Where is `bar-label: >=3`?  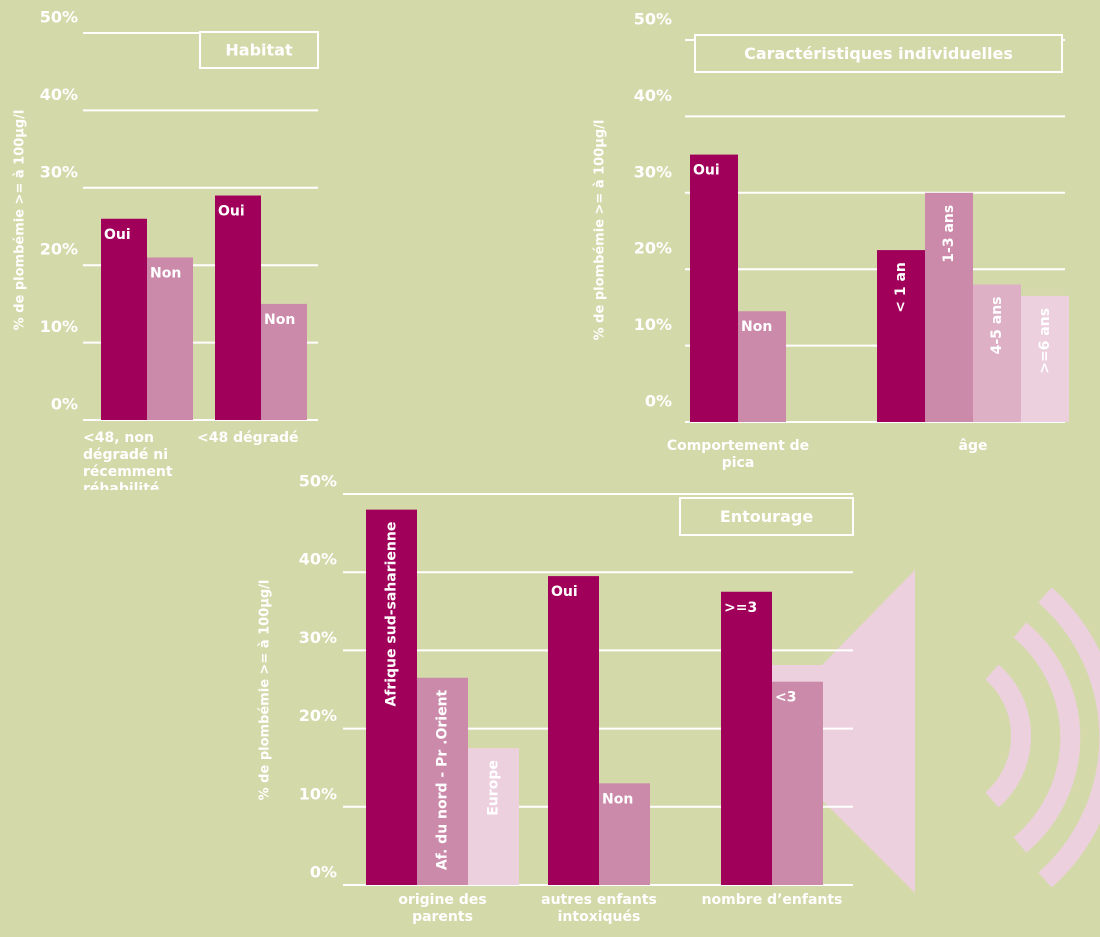
bar-label: >=3 is located at coordinates (740, 608).